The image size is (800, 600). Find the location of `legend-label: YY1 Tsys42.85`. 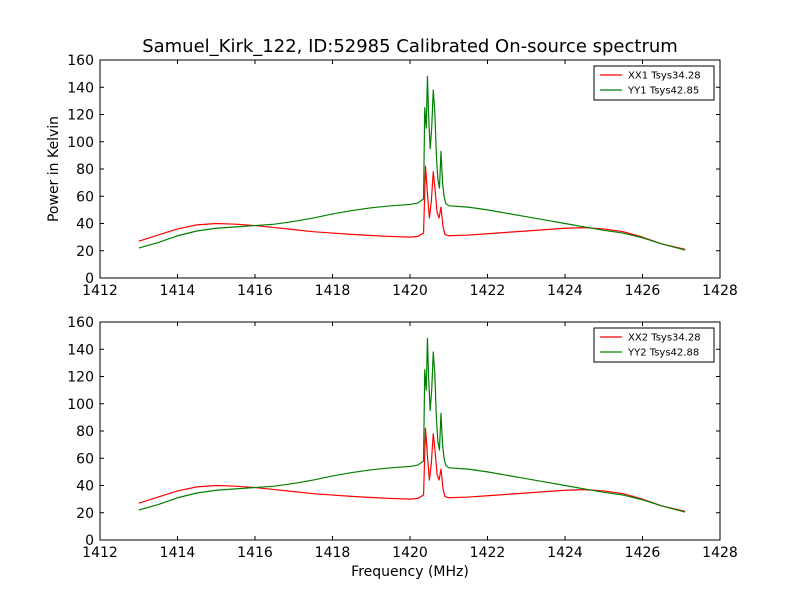

legend-label: YY1 Tsys42.85 is located at coordinates (663, 91).